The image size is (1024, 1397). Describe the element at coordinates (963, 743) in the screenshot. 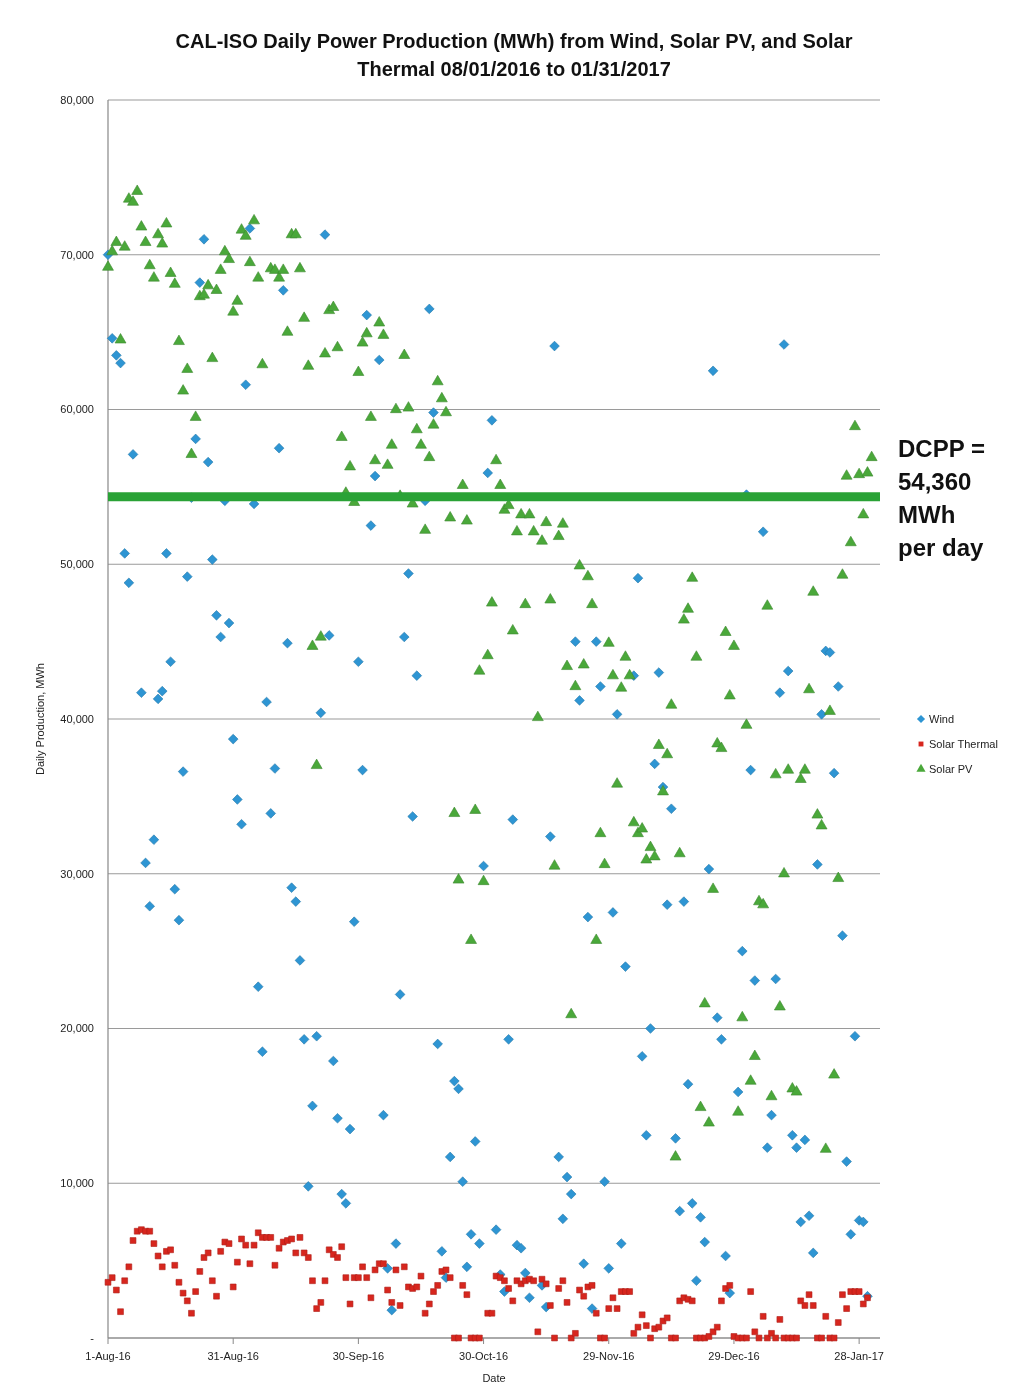

I see `legend-label: Solar Thermal` at that location.